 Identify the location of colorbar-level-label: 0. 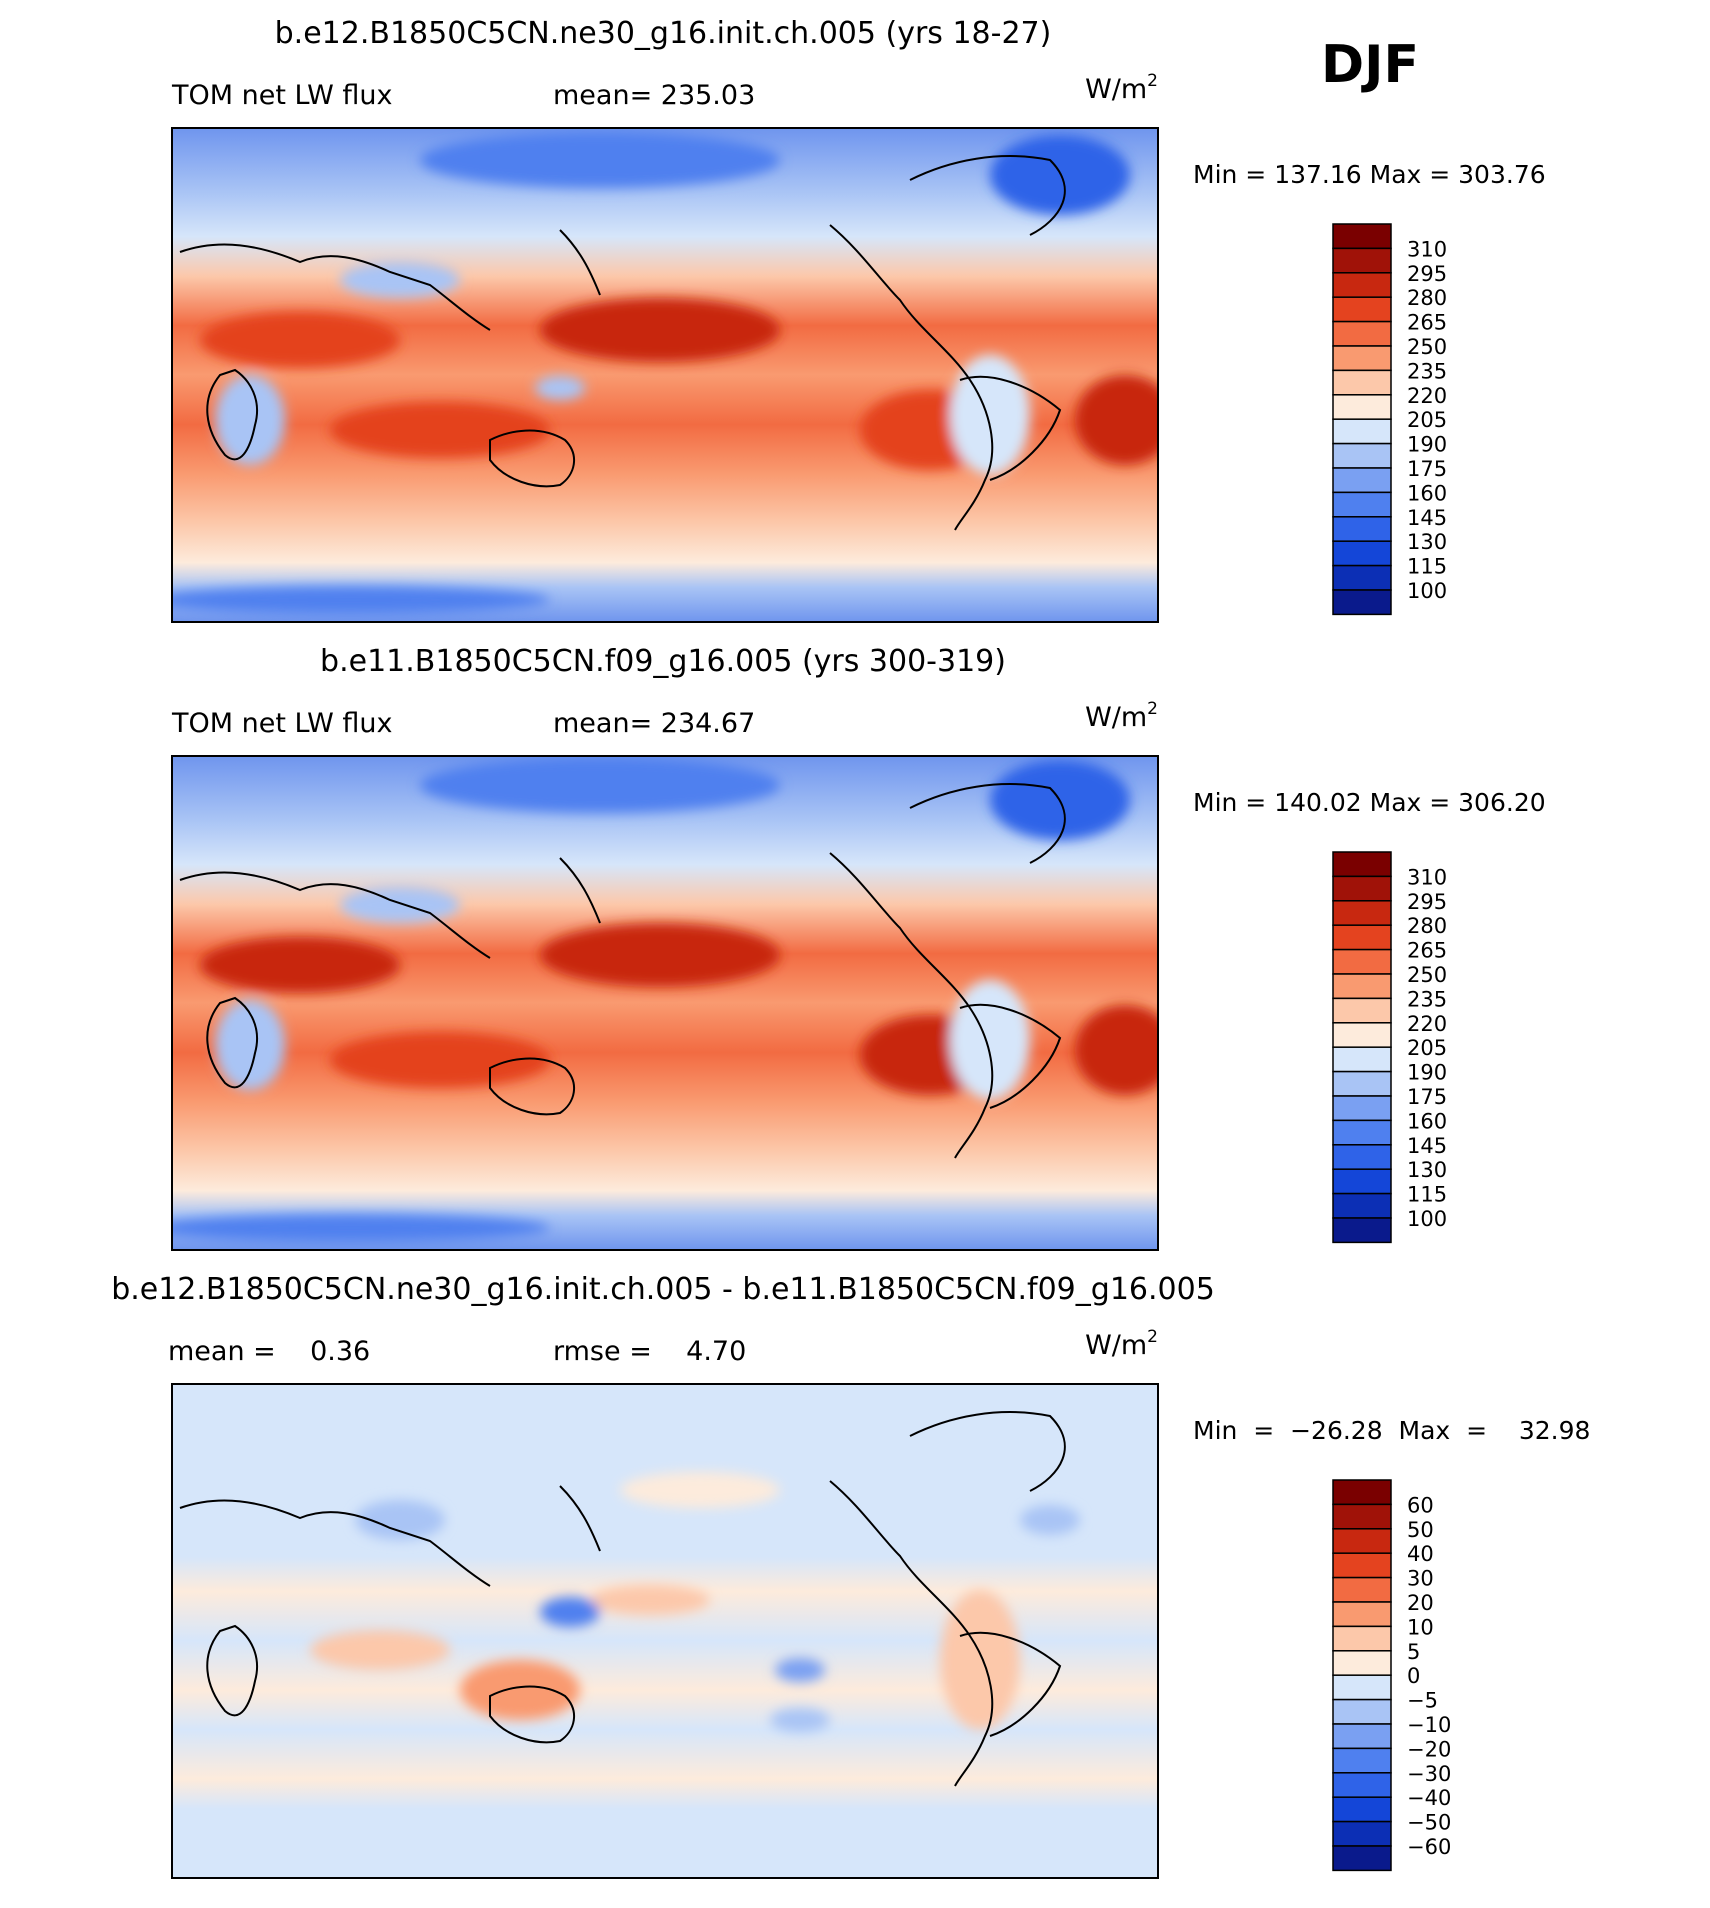
(1413, 1676).